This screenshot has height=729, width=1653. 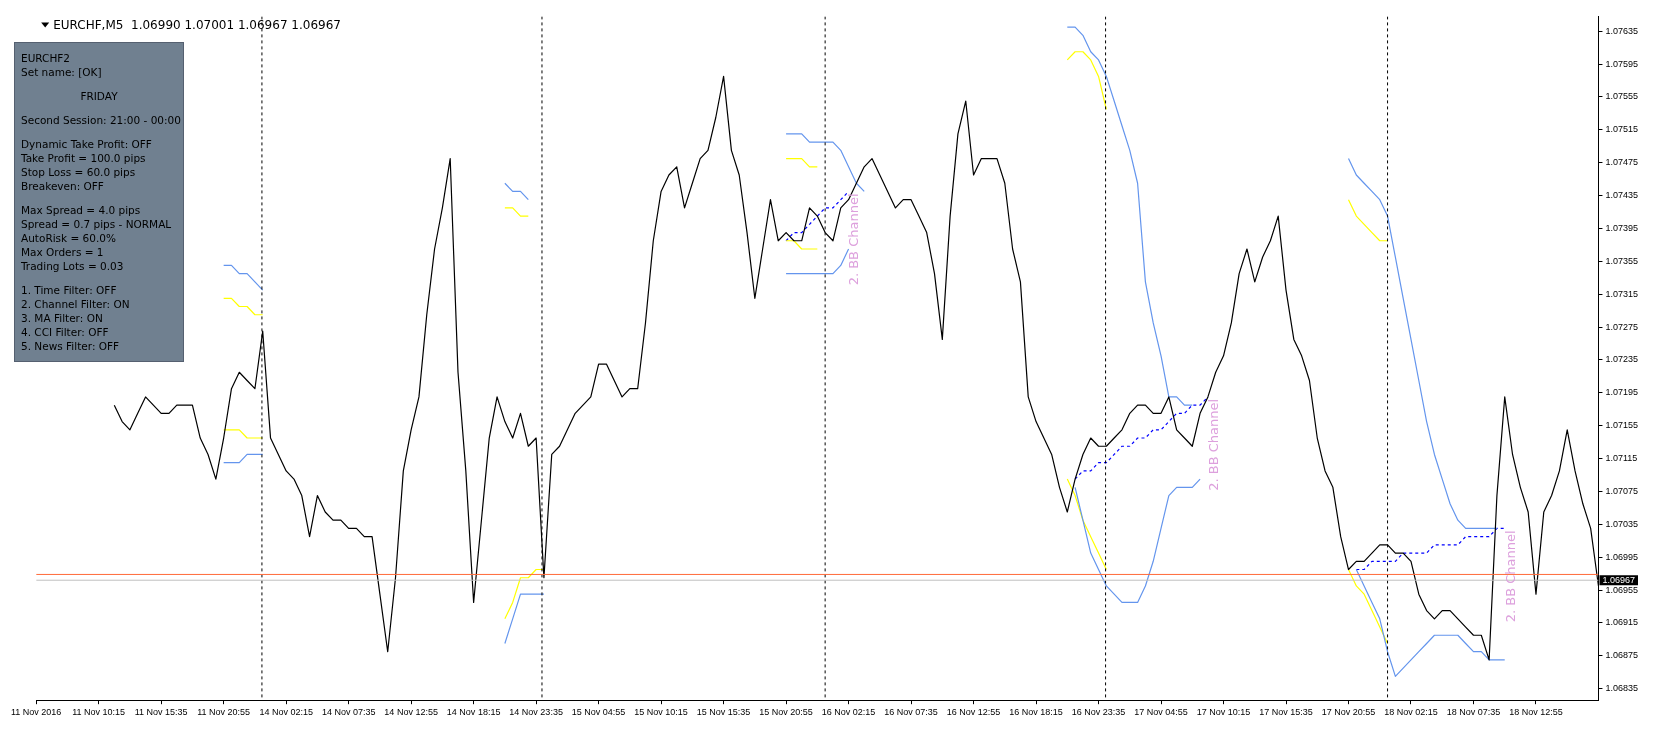 What do you see at coordinates (1622, 655) in the screenshot?
I see `y-tick-label: 1.06875` at bounding box center [1622, 655].